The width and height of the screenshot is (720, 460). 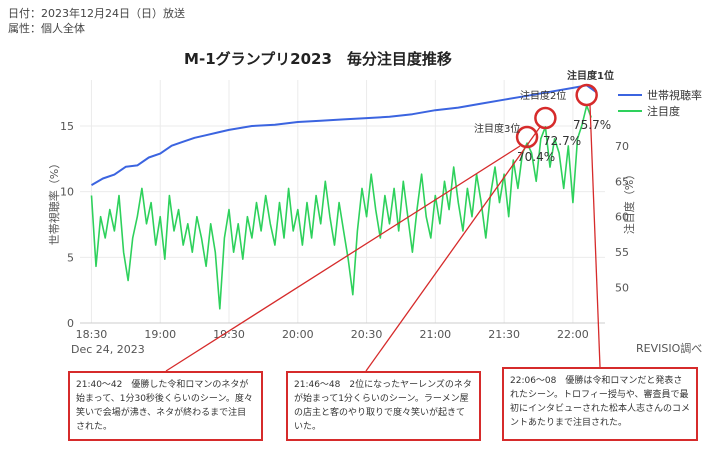 I want to click on audience-attribute: 属性：個人全体, so click(x=46, y=28).